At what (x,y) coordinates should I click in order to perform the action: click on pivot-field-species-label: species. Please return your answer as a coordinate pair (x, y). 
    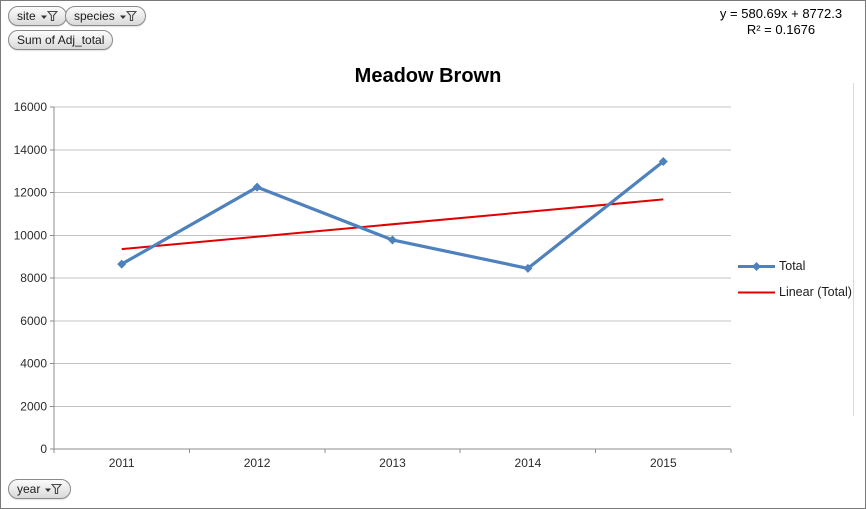
    Looking at the image, I should click on (94, 16).